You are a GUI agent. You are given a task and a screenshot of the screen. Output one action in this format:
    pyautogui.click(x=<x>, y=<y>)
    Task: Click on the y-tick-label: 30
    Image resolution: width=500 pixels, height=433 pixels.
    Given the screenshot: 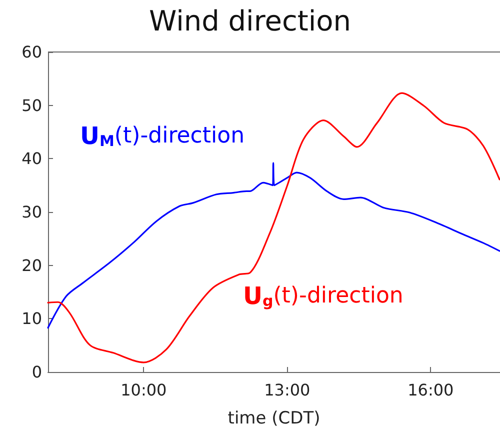 What is the action you would take?
    pyautogui.click(x=32, y=212)
    